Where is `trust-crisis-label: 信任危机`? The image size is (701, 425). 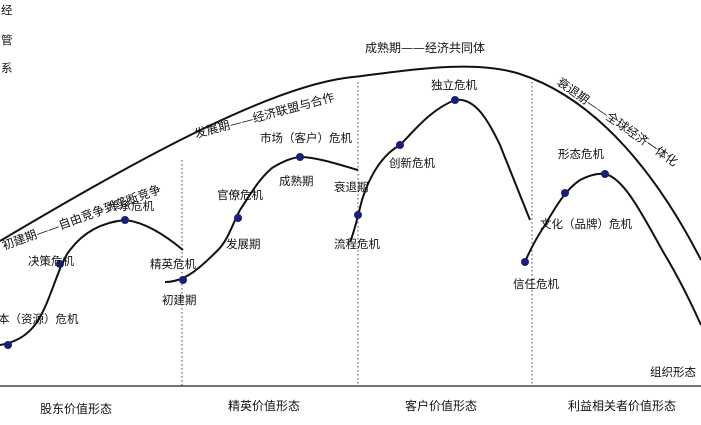 trust-crisis-label: 信任危机 is located at coordinates (536, 284).